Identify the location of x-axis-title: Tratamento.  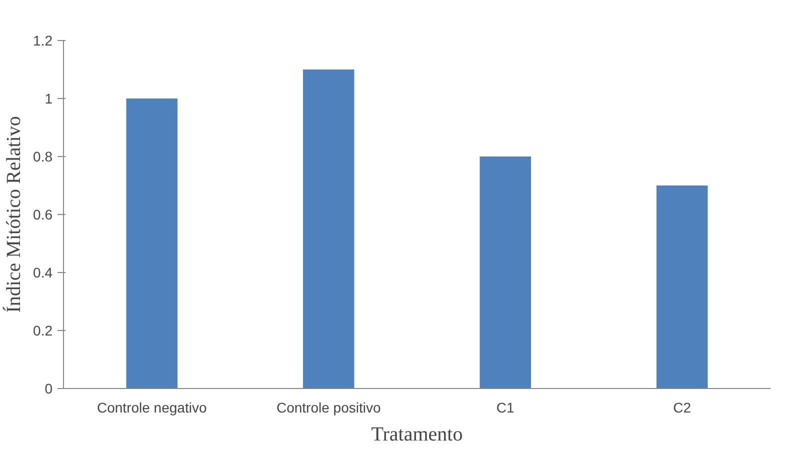
(417, 435).